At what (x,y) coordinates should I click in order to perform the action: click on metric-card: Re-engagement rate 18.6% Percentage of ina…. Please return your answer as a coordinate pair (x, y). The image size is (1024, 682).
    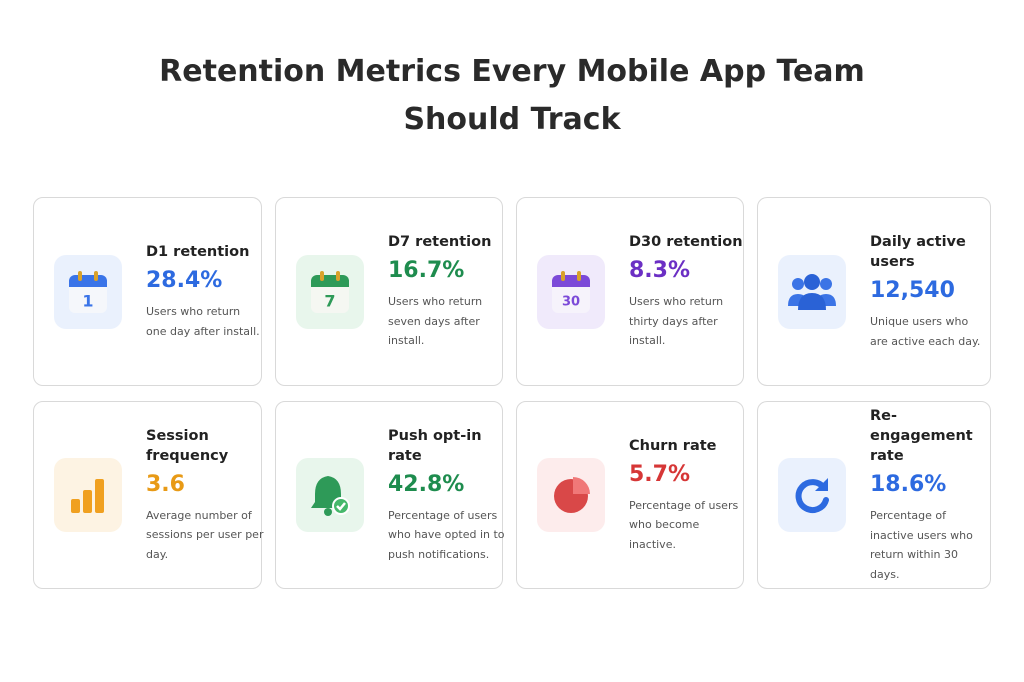
    Looking at the image, I should click on (874, 495).